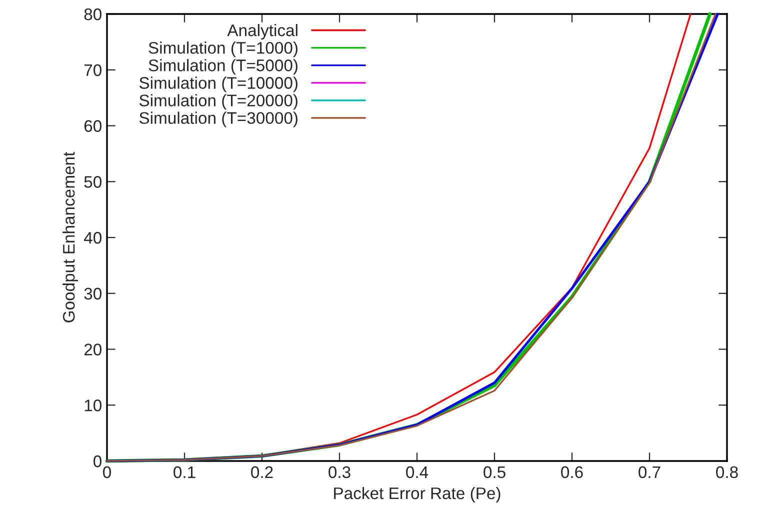 This screenshot has height=529, width=757. What do you see at coordinates (98, 461) in the screenshot?
I see `y-tick-label: 0` at bounding box center [98, 461].